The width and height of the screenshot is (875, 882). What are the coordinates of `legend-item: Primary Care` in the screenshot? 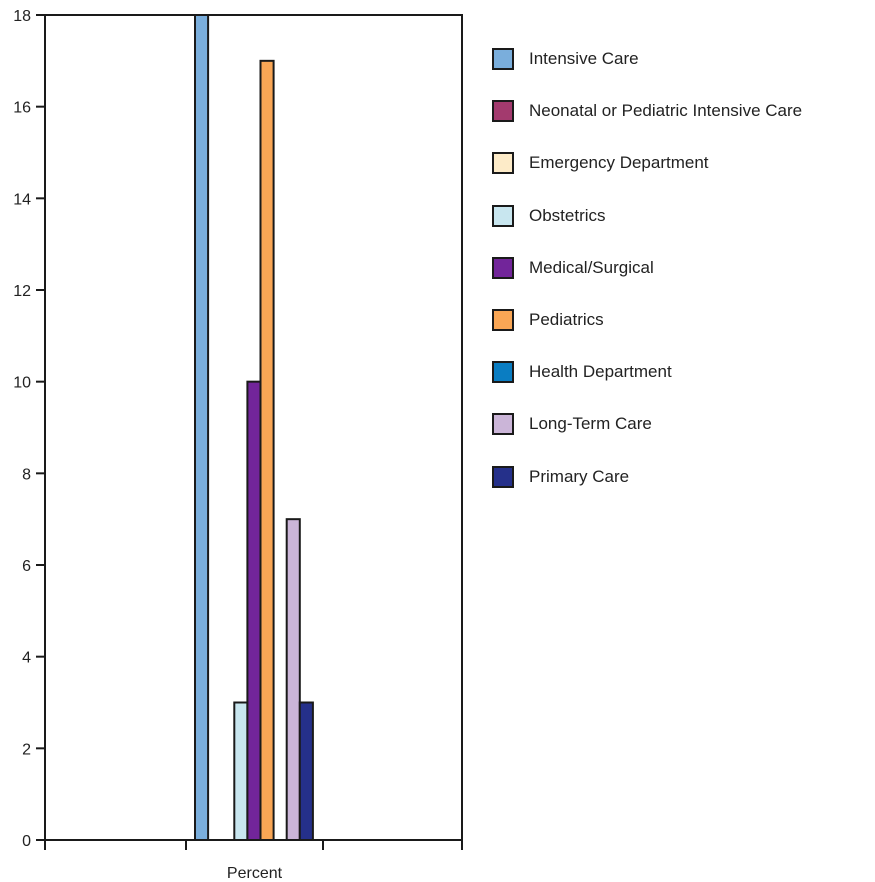 It's located at (647, 477).